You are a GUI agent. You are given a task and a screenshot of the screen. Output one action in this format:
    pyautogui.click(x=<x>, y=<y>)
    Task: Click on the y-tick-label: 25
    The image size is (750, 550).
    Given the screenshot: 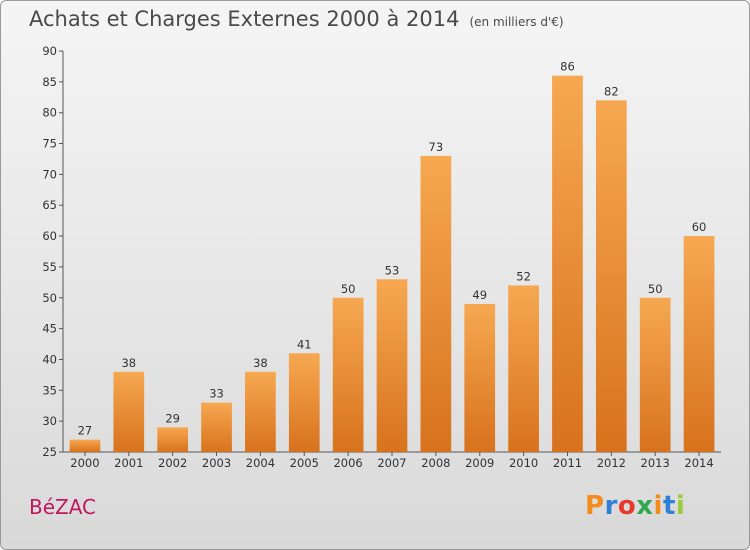 What is the action you would take?
    pyautogui.click(x=49, y=452)
    